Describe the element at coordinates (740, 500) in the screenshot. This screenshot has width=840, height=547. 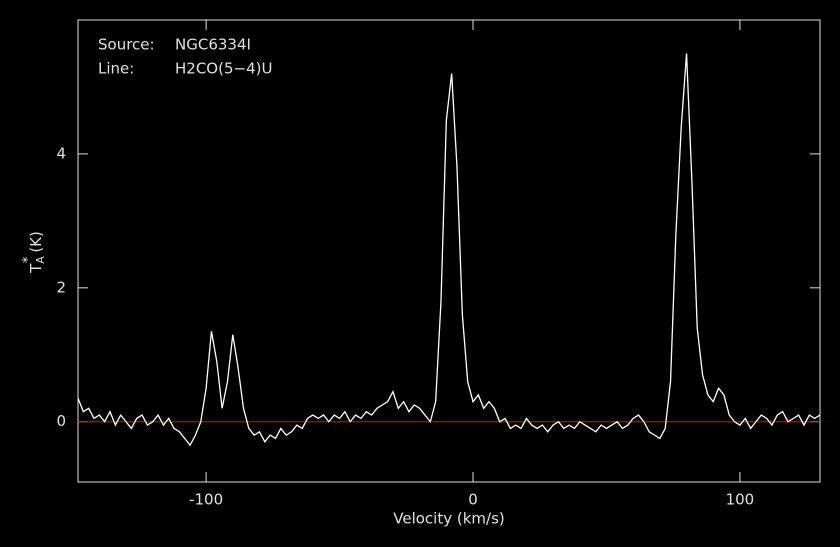
I see `x-tick-label: 100` at that location.